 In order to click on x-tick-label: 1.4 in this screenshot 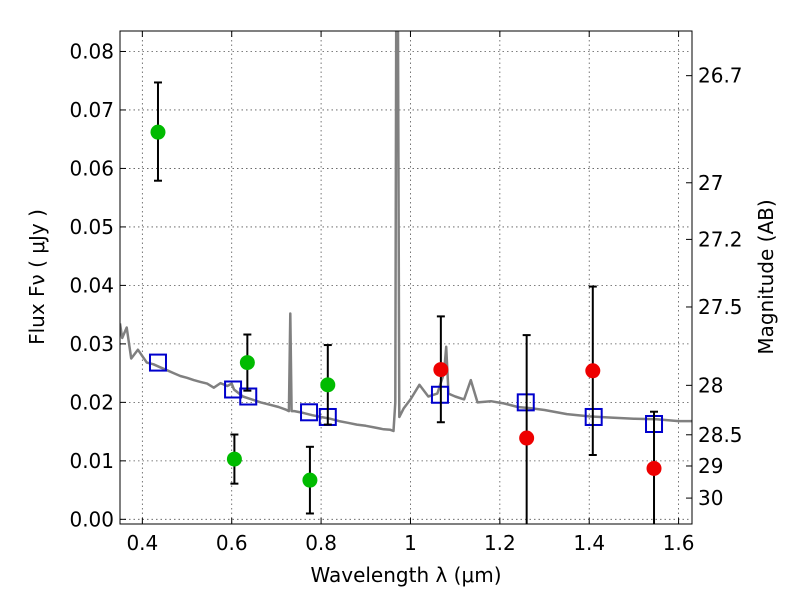, I will do `click(589, 543)`.